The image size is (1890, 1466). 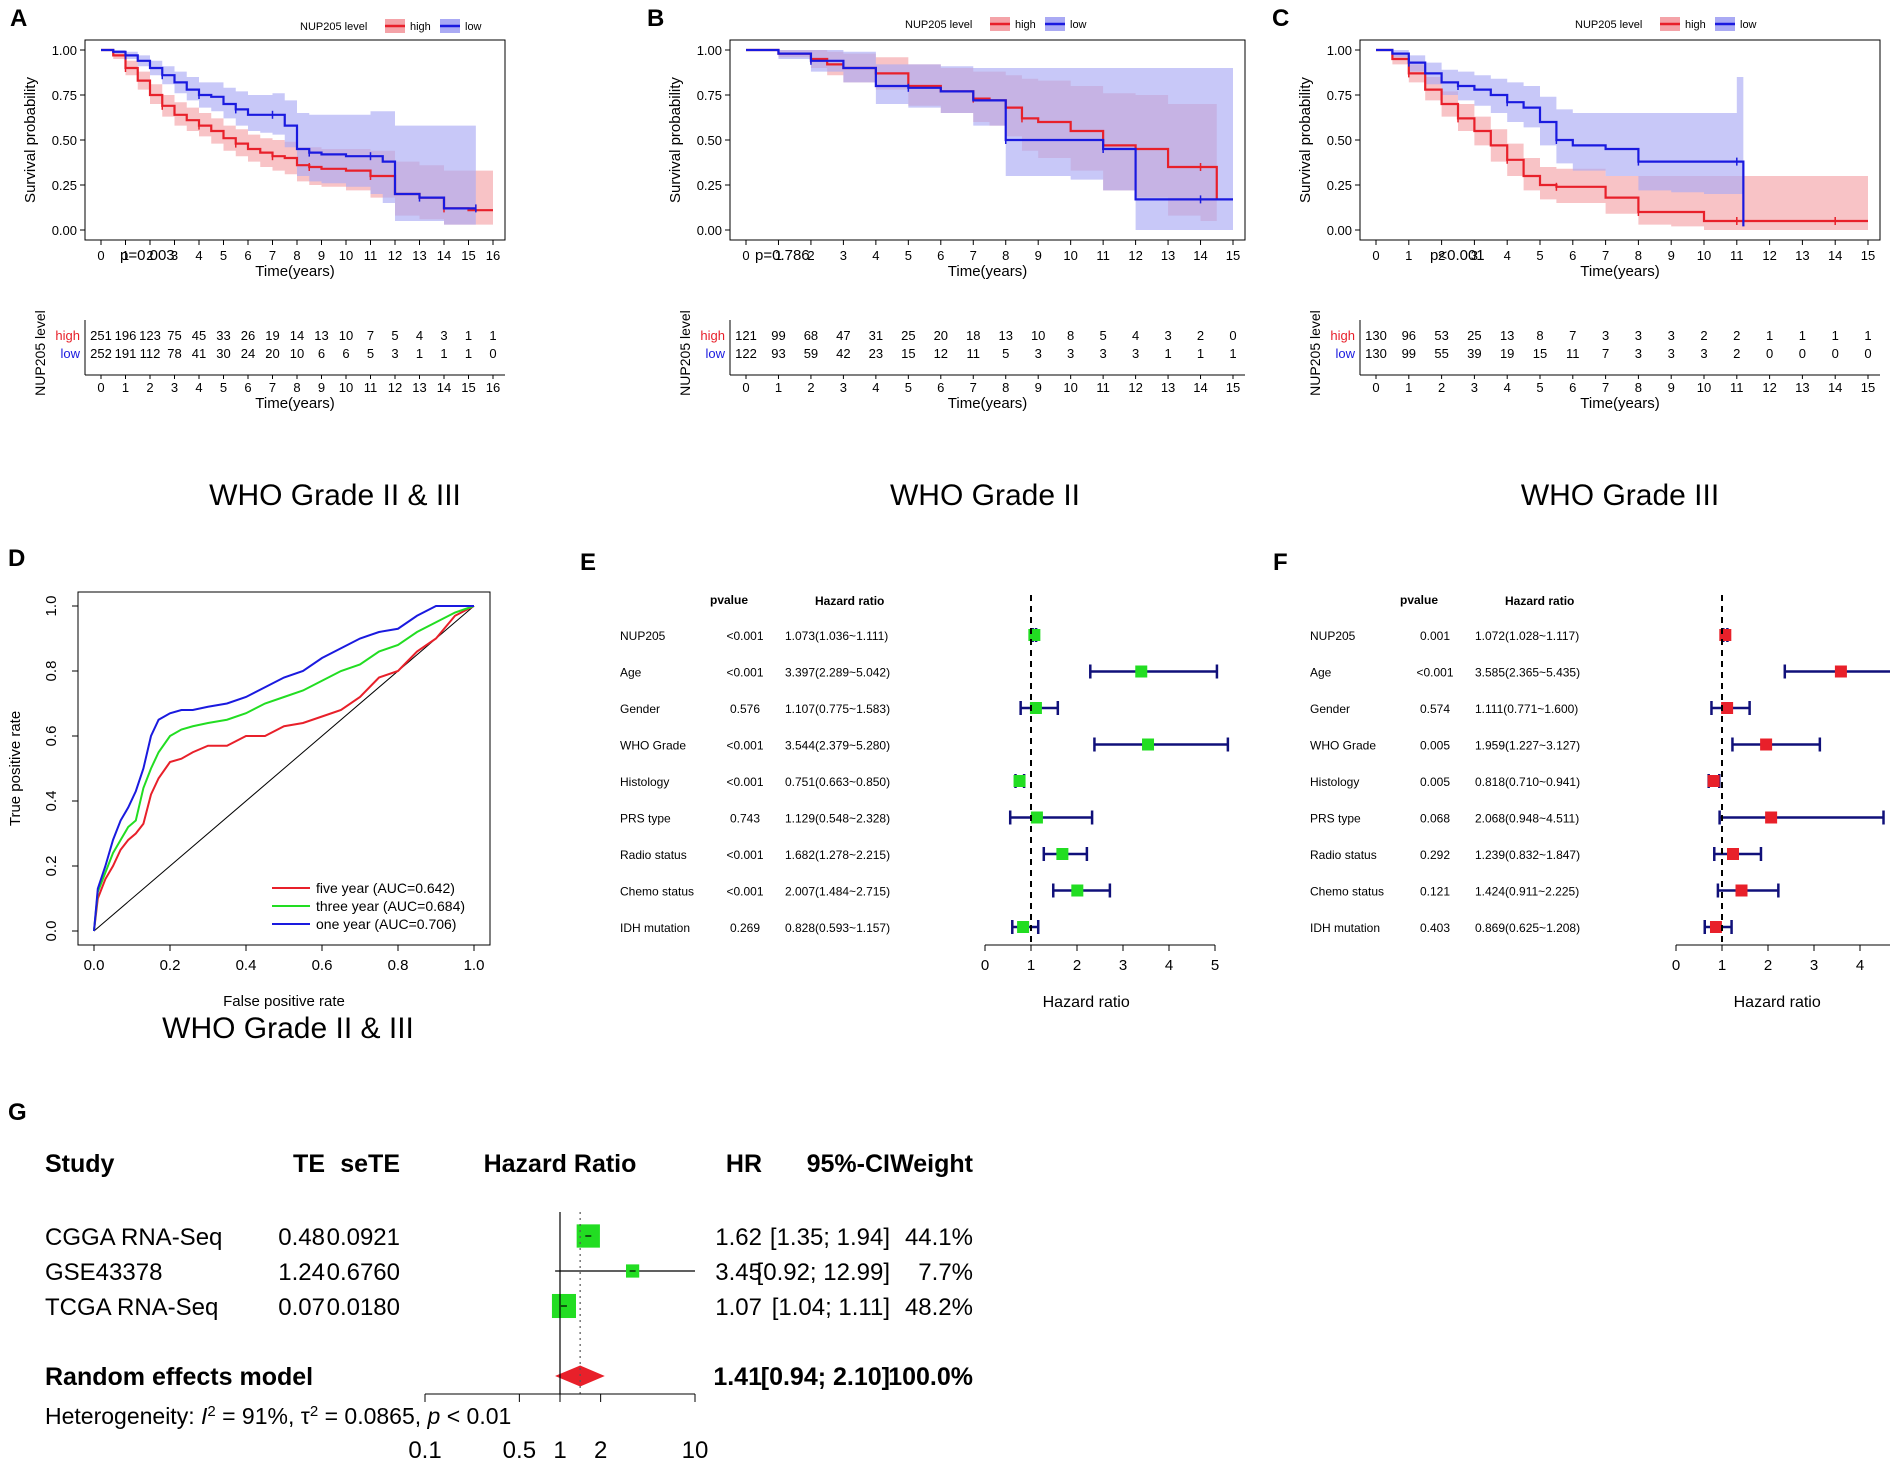 I want to click on ci-band-low, so click(x=989, y=140).